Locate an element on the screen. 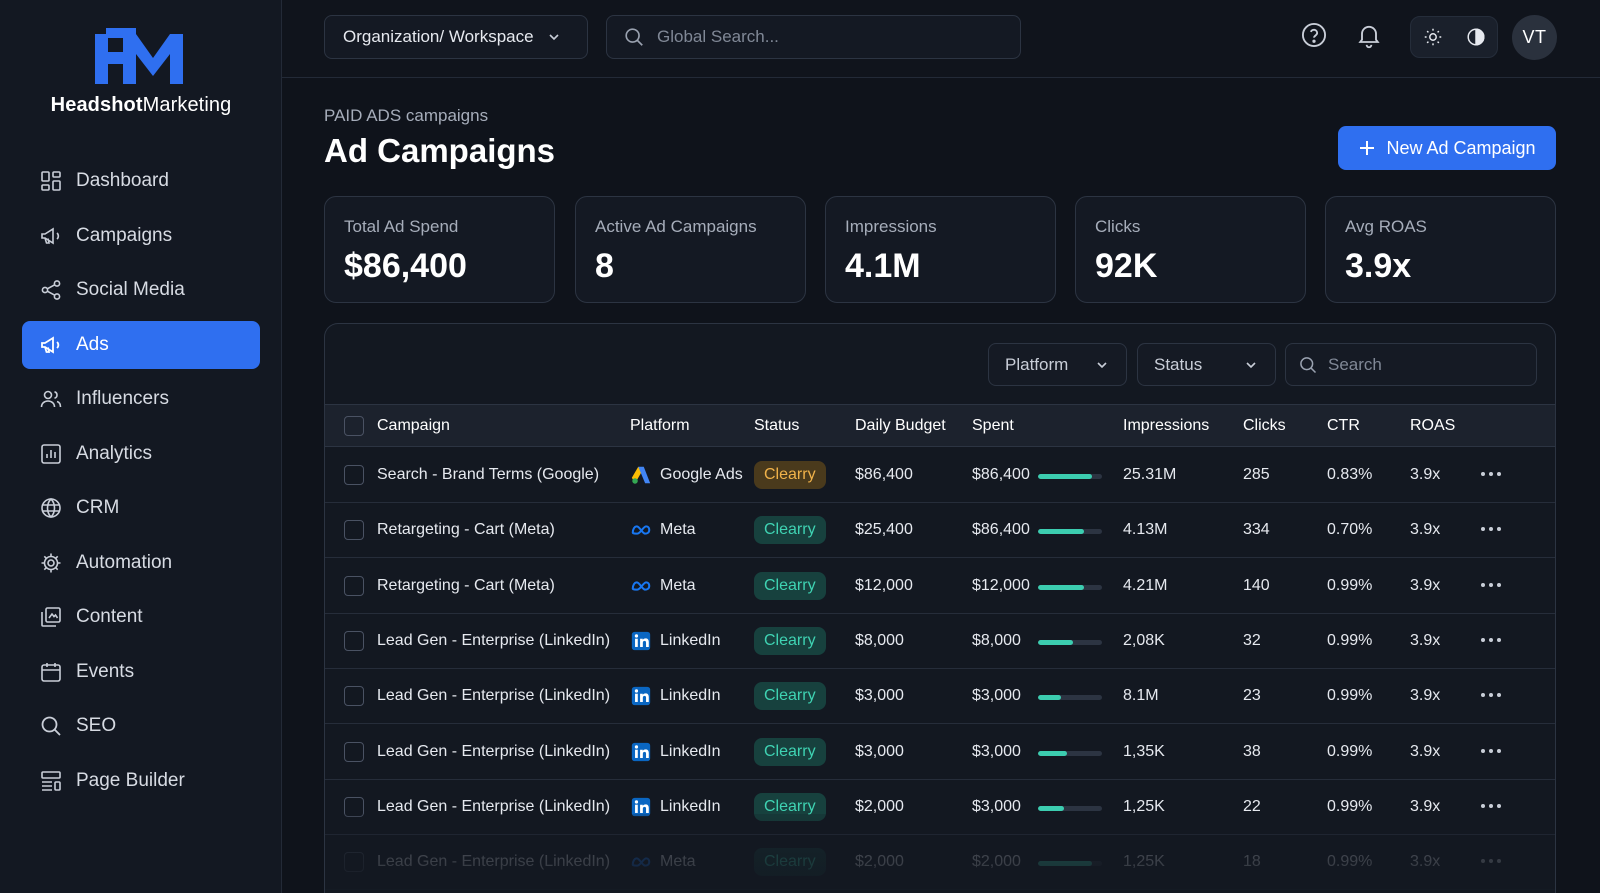 Image resolution: width=1600 pixels, height=893 pixels. global-search is located at coordinates (813, 37).